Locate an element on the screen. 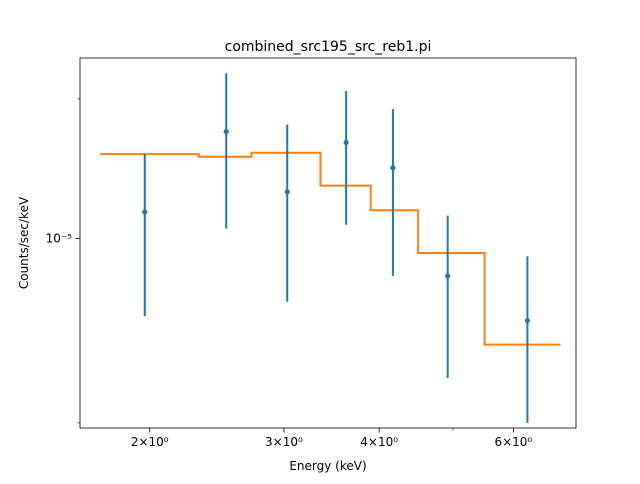  y-axis-ticks: 10⁻⁵ is located at coordinates (63, 261).